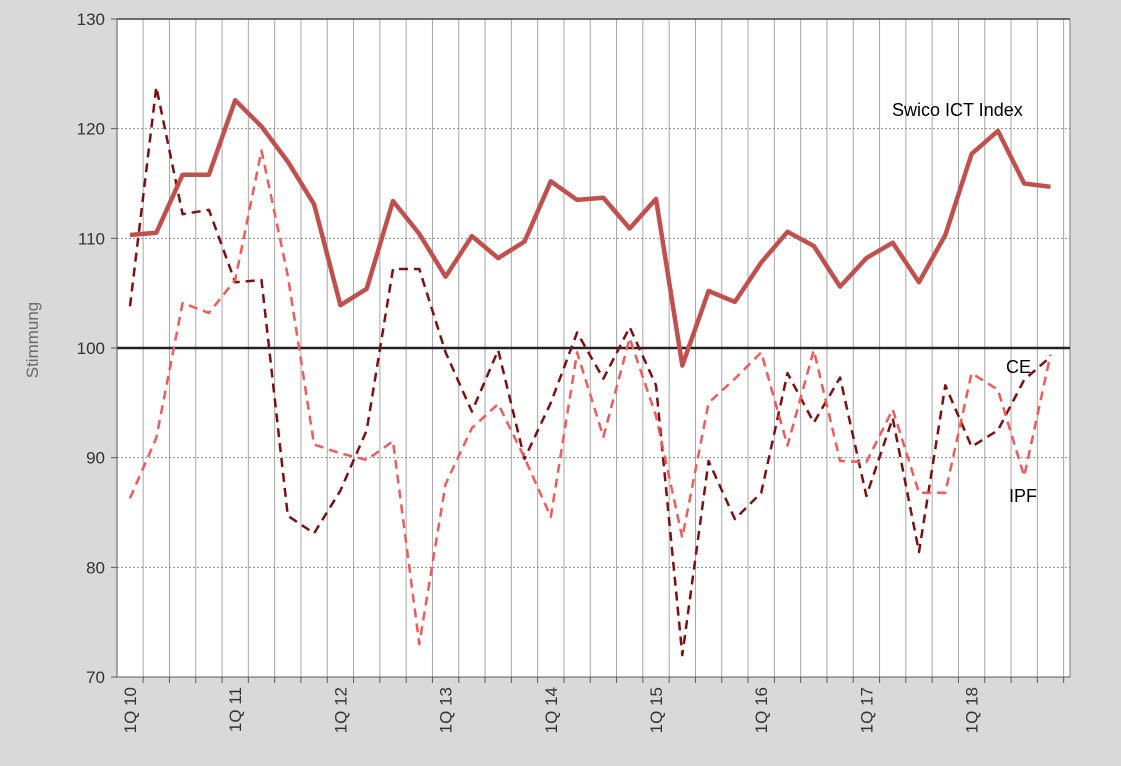 The height and width of the screenshot is (766, 1121). Describe the element at coordinates (235, 709) in the screenshot. I see `x-tick-label: 1Q 11` at that location.